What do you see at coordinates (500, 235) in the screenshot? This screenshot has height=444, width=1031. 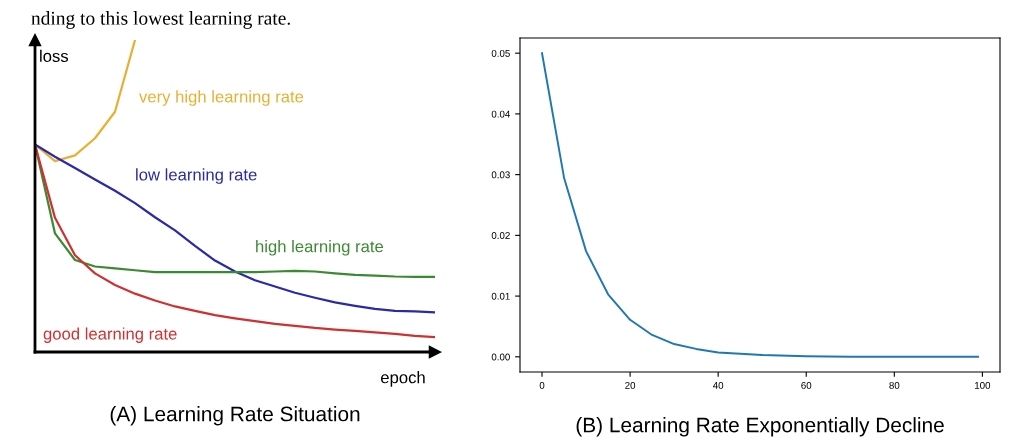 I see `y-tick-label: 0.02` at bounding box center [500, 235].